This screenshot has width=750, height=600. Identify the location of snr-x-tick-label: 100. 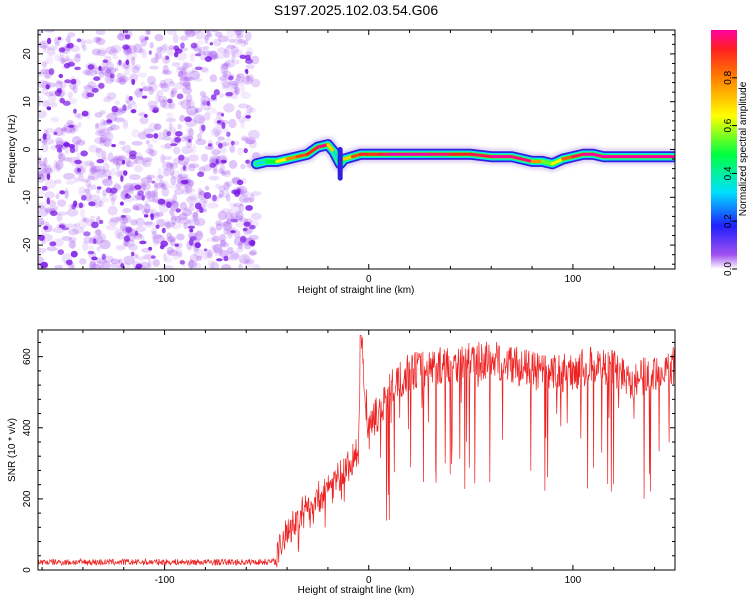
(573, 580).